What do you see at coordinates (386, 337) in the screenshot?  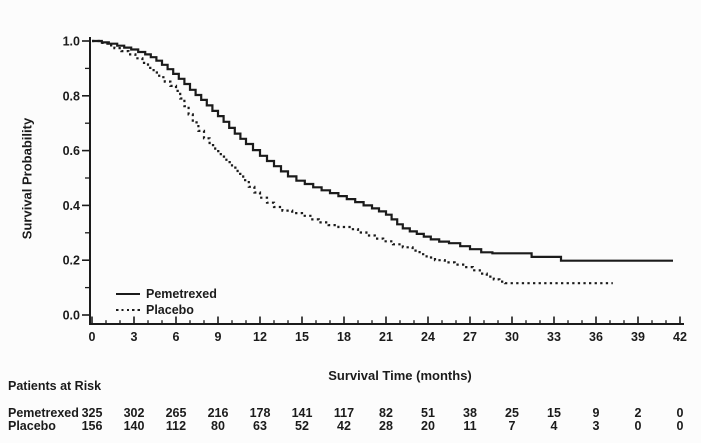 I see `x-axis-tick-label: 21` at bounding box center [386, 337].